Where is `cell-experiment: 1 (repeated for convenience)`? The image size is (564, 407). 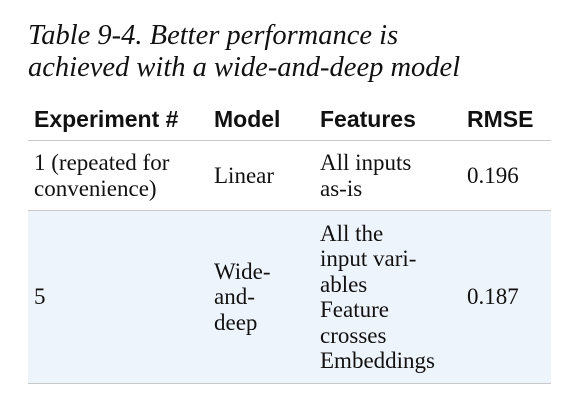 cell-experiment: 1 (repeated for convenience) is located at coordinates (118, 175).